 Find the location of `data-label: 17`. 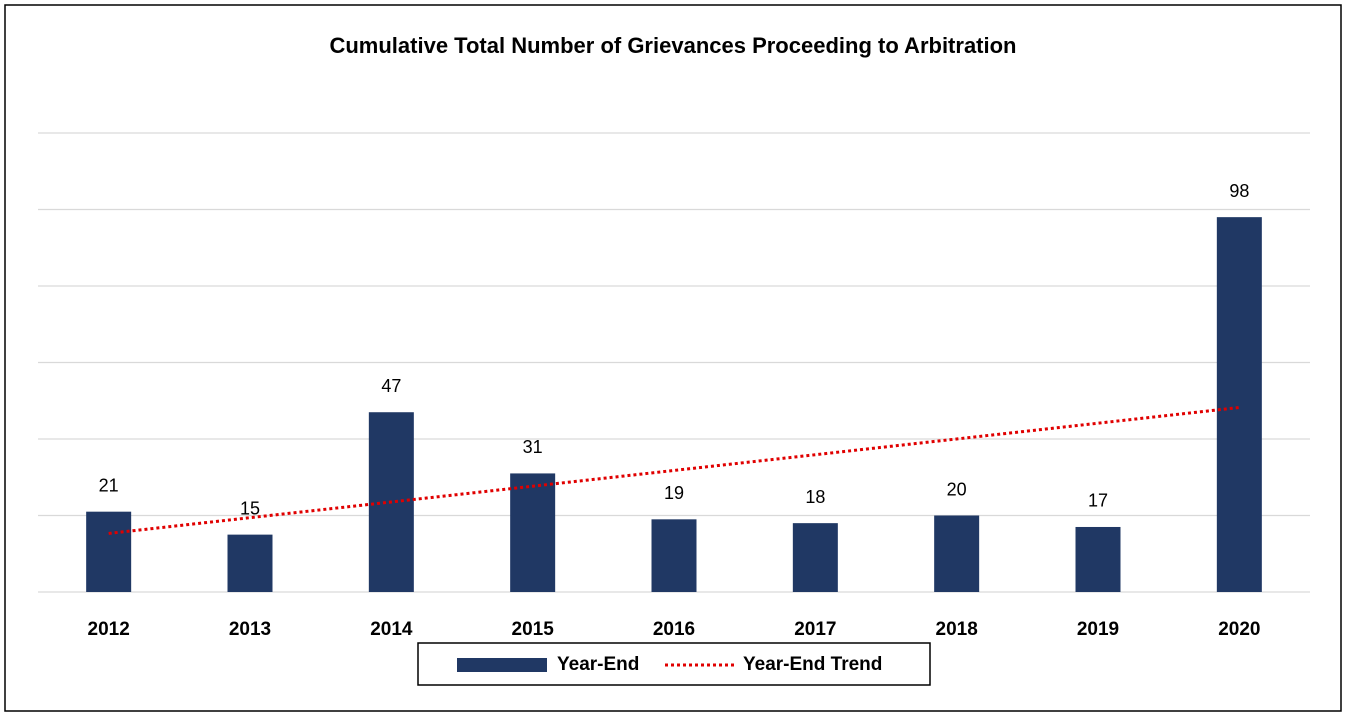

data-label: 17 is located at coordinates (1098, 501).